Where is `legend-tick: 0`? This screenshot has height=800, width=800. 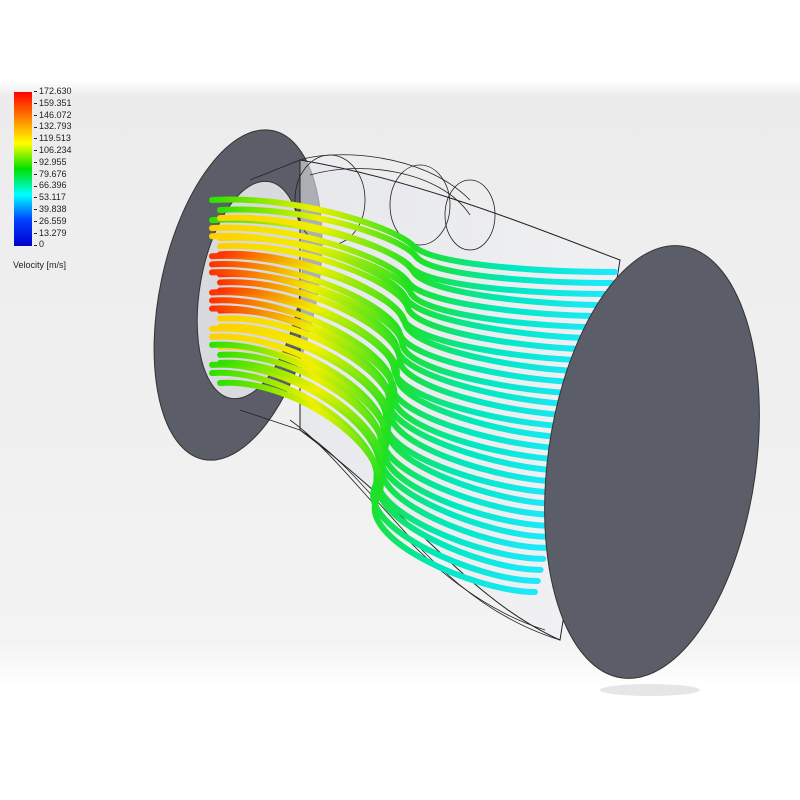 legend-tick: 0 is located at coordinates (39, 244).